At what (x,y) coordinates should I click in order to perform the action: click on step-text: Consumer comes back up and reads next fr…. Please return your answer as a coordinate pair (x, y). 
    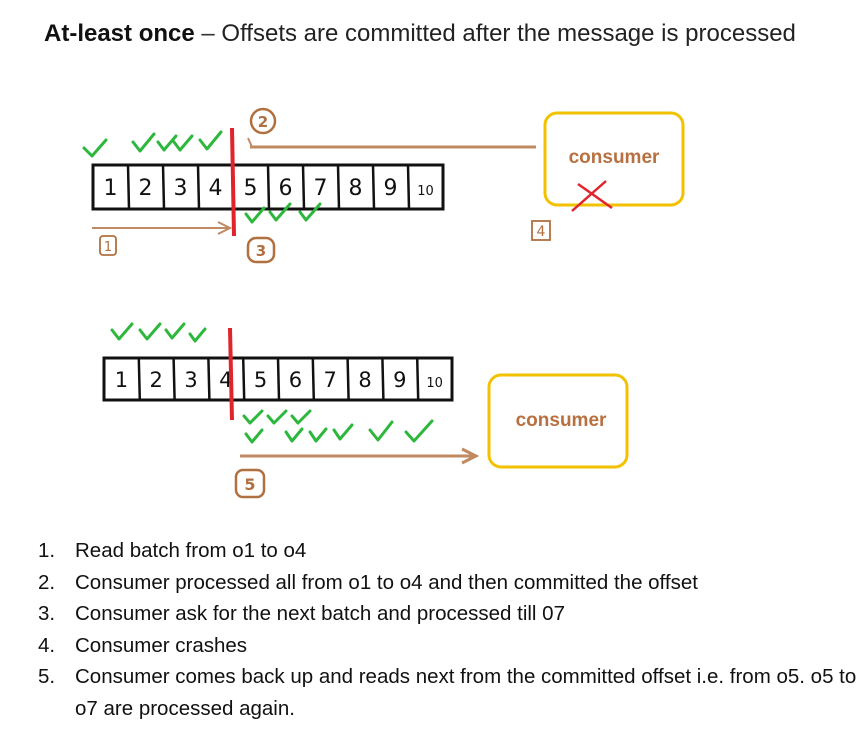
    Looking at the image, I should click on (466, 692).